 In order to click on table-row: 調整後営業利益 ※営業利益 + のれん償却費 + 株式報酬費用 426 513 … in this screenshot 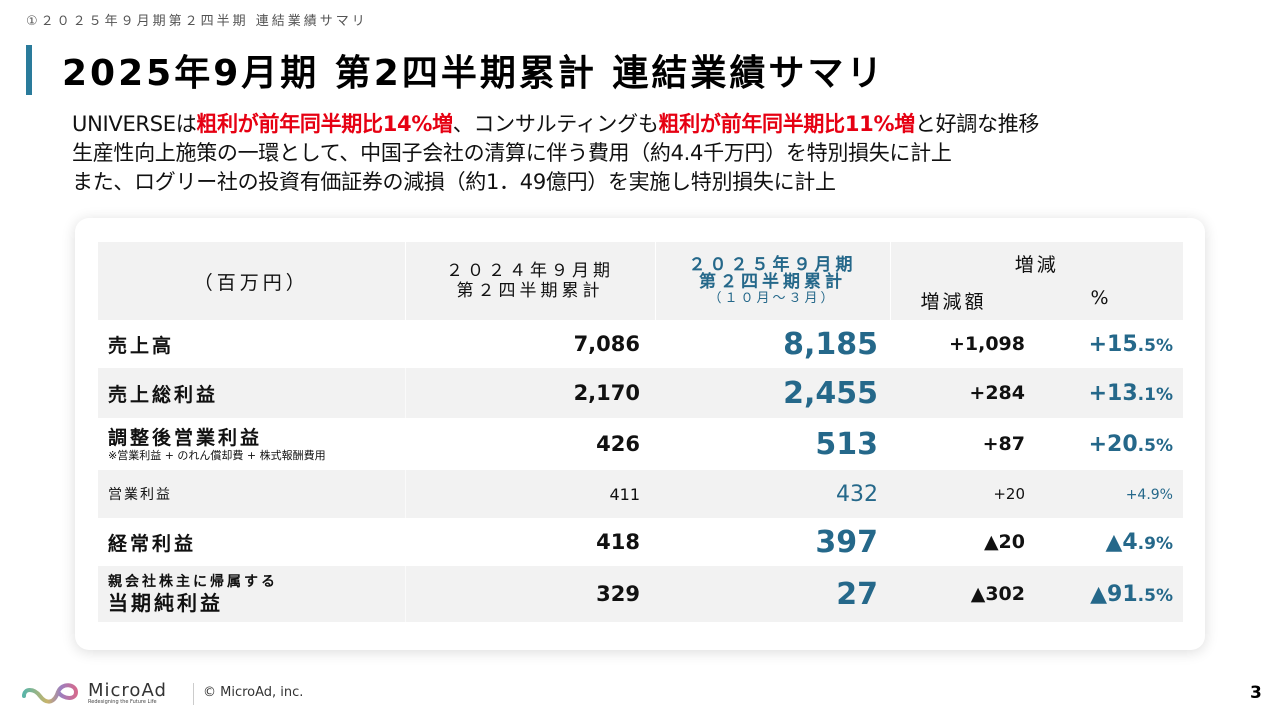, I will do `click(640, 444)`.